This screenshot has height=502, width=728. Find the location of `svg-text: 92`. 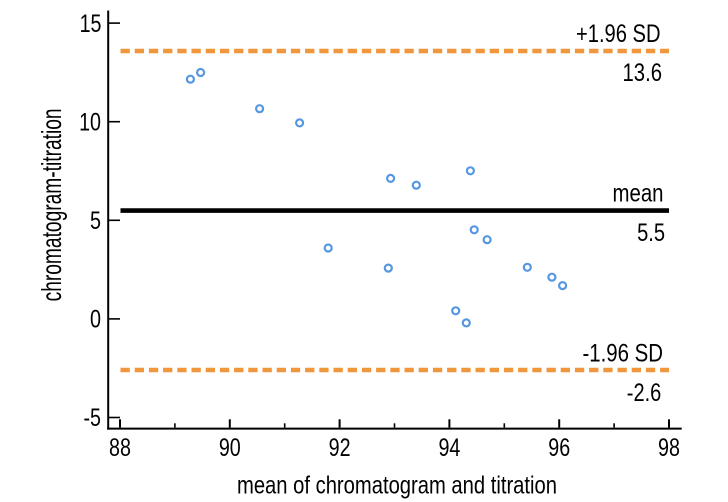

svg-text: 92 is located at coordinates (340, 448).